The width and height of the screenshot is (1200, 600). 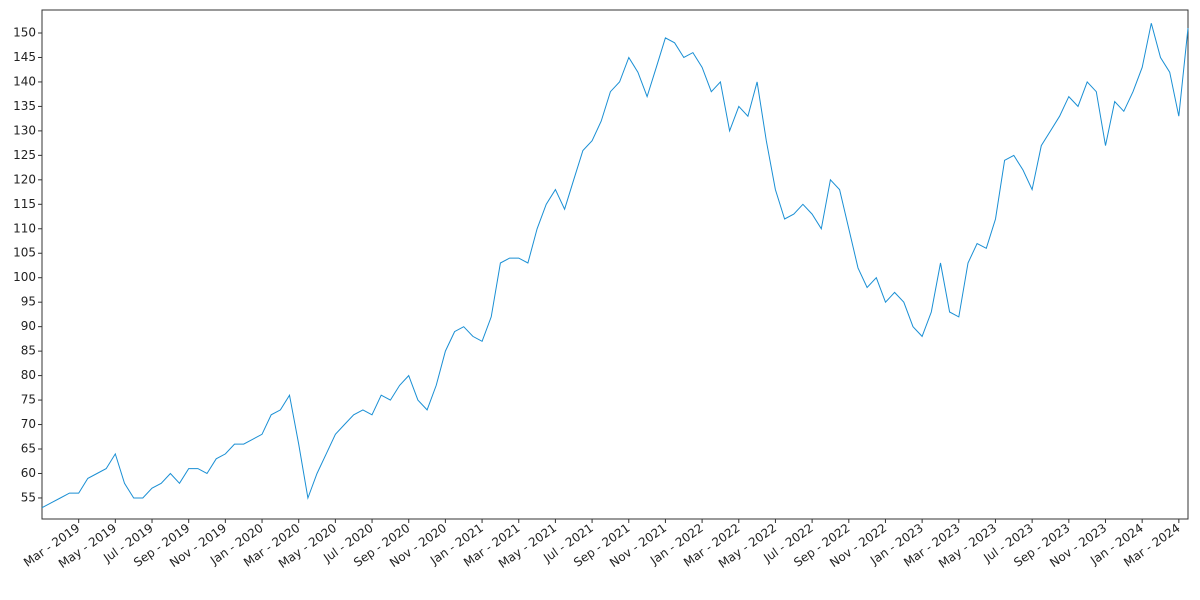 What do you see at coordinates (24, 228) in the screenshot?
I see `y-tick-label: 110` at bounding box center [24, 228].